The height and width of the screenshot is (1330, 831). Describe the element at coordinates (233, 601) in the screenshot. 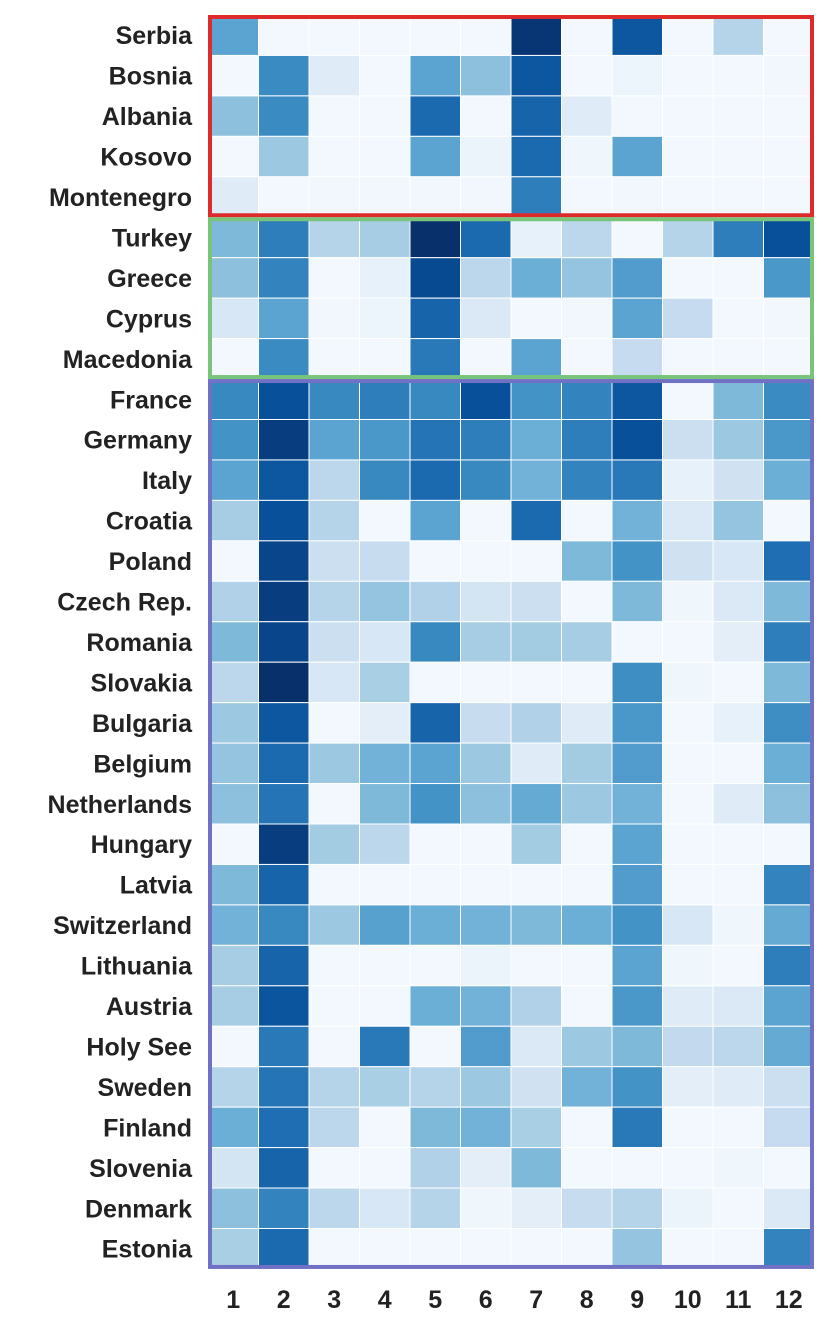

I see `heatmap-cell-czech-rep--1` at that location.